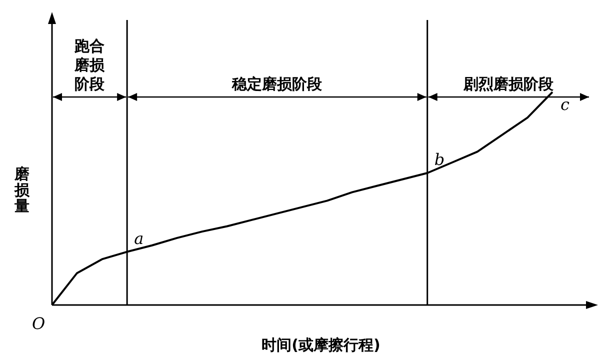 The width and height of the screenshot is (606, 362). I want to click on annotation: 稳定磨损阶段, so click(277, 84).